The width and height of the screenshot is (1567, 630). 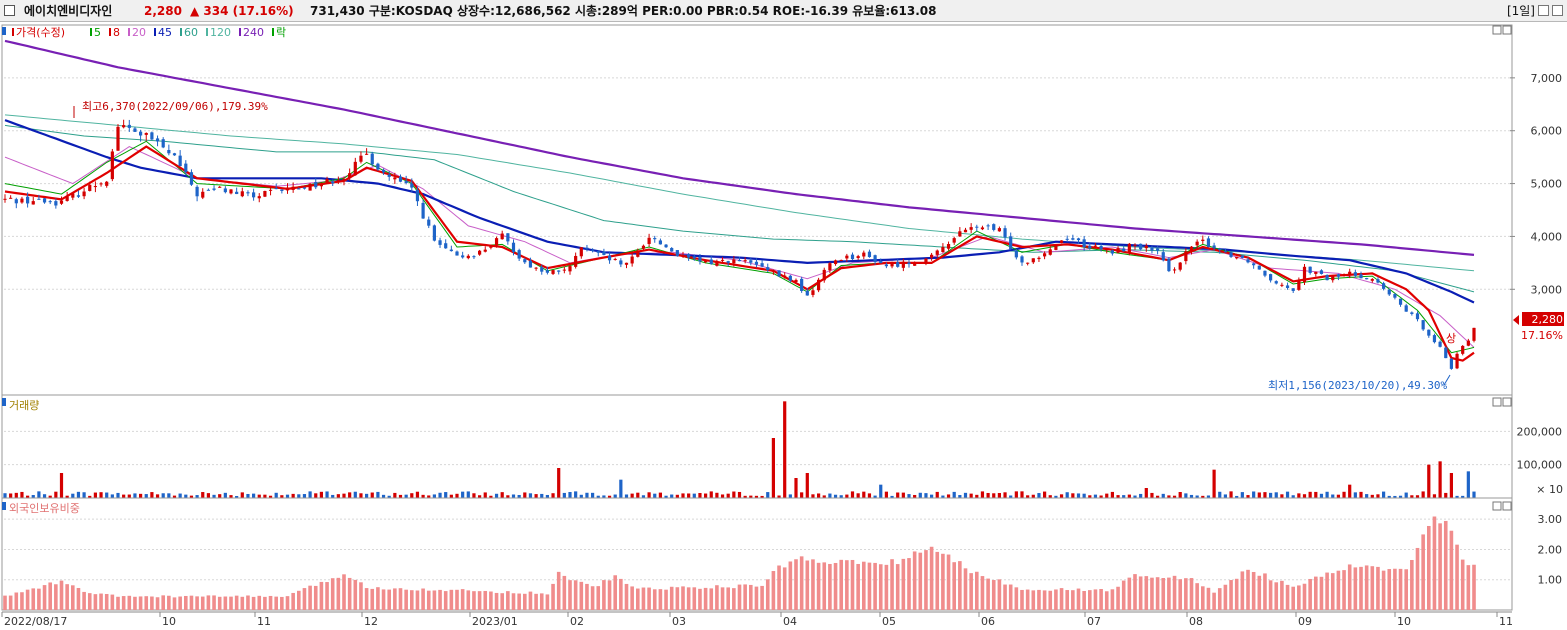 I want to click on volume-handle-icon, so click(x=4, y=402).